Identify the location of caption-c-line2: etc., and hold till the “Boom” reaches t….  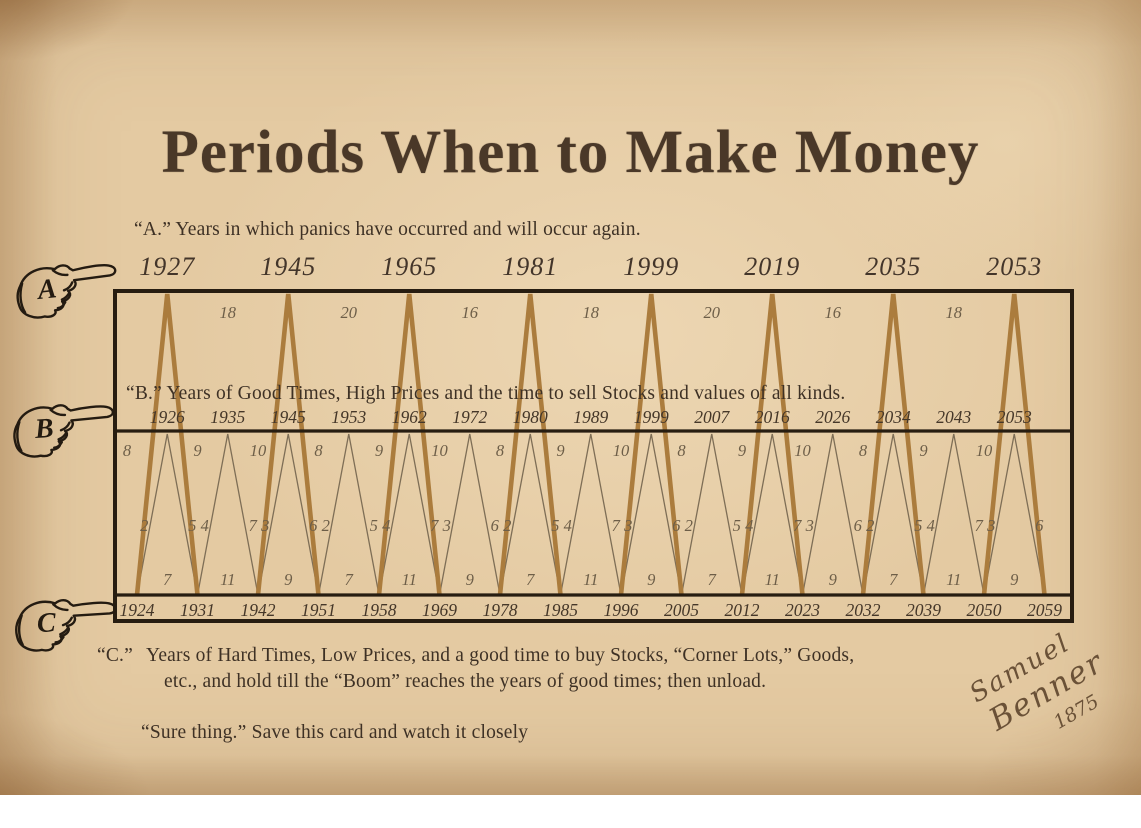
(465, 681).